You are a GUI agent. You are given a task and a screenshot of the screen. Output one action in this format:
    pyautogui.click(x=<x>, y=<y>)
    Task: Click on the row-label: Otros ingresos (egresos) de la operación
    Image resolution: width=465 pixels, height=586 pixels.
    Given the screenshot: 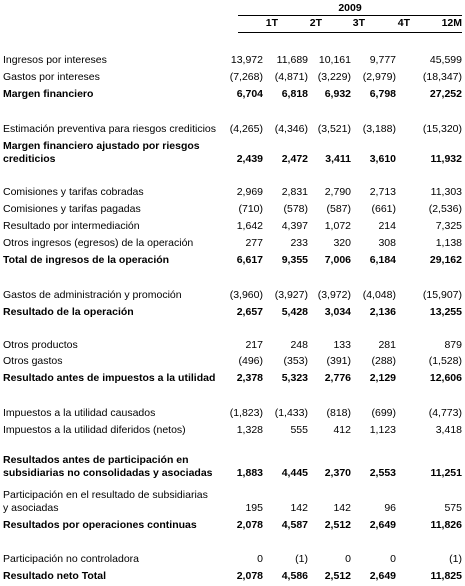 What is the action you would take?
    pyautogui.click(x=98, y=243)
    